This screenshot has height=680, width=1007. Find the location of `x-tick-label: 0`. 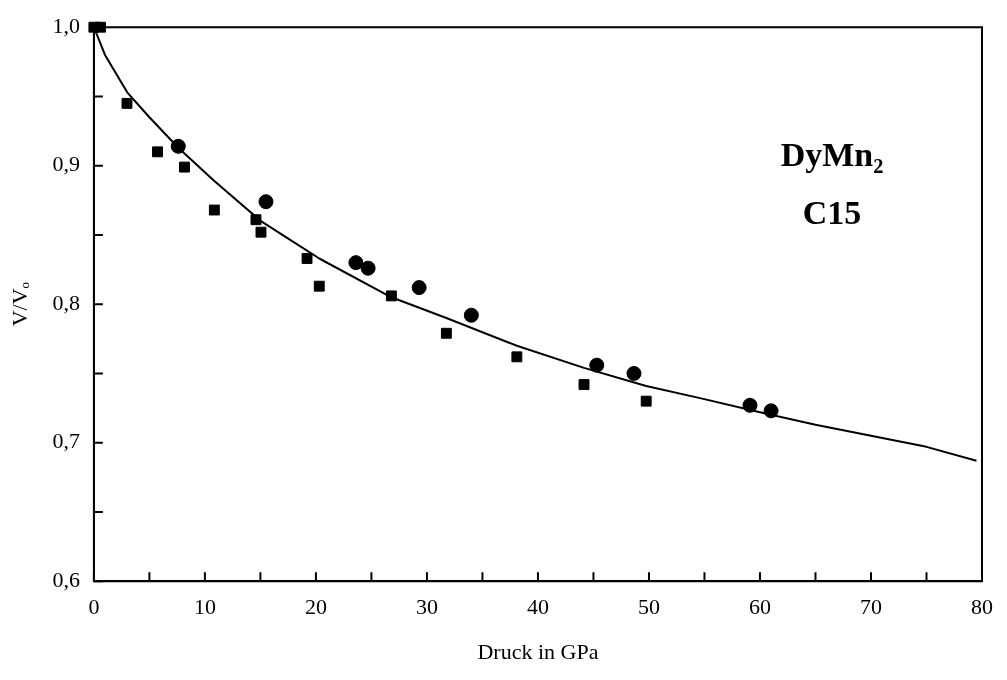

x-tick-label: 0 is located at coordinates (94, 607).